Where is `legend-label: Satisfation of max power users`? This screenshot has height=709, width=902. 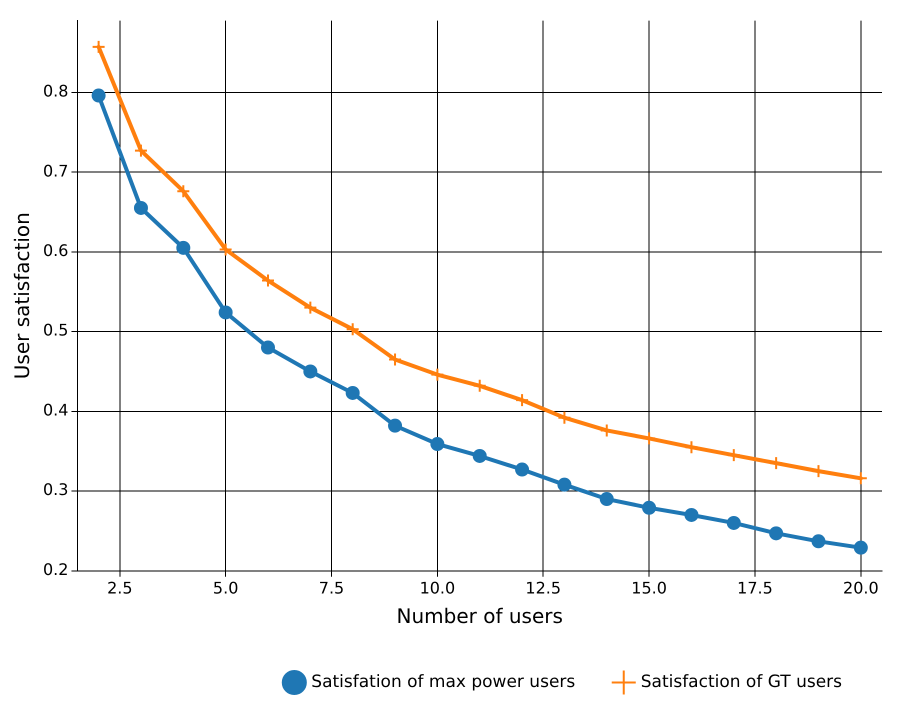 legend-label: Satisfation of max power users is located at coordinates (443, 682).